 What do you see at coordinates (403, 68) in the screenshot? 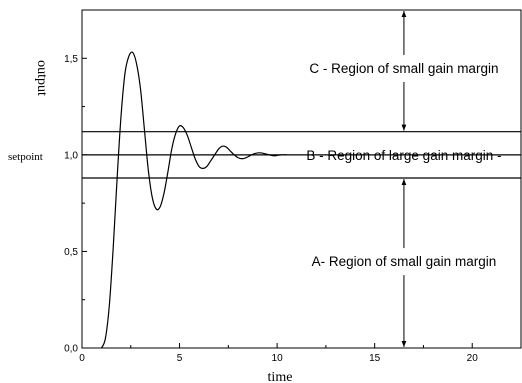
I see `region-label-0: C - Region of small gain margin` at bounding box center [403, 68].